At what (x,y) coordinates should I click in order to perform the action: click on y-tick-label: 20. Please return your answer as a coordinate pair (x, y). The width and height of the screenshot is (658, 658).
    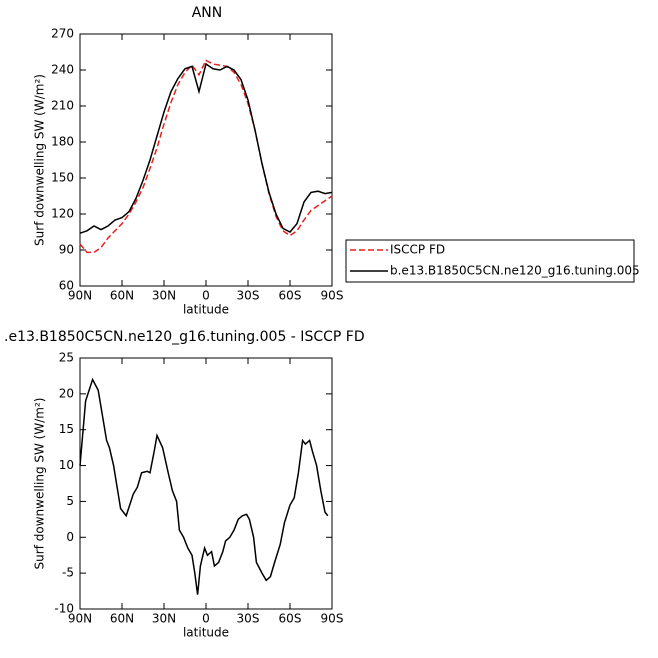
    Looking at the image, I should click on (66, 393).